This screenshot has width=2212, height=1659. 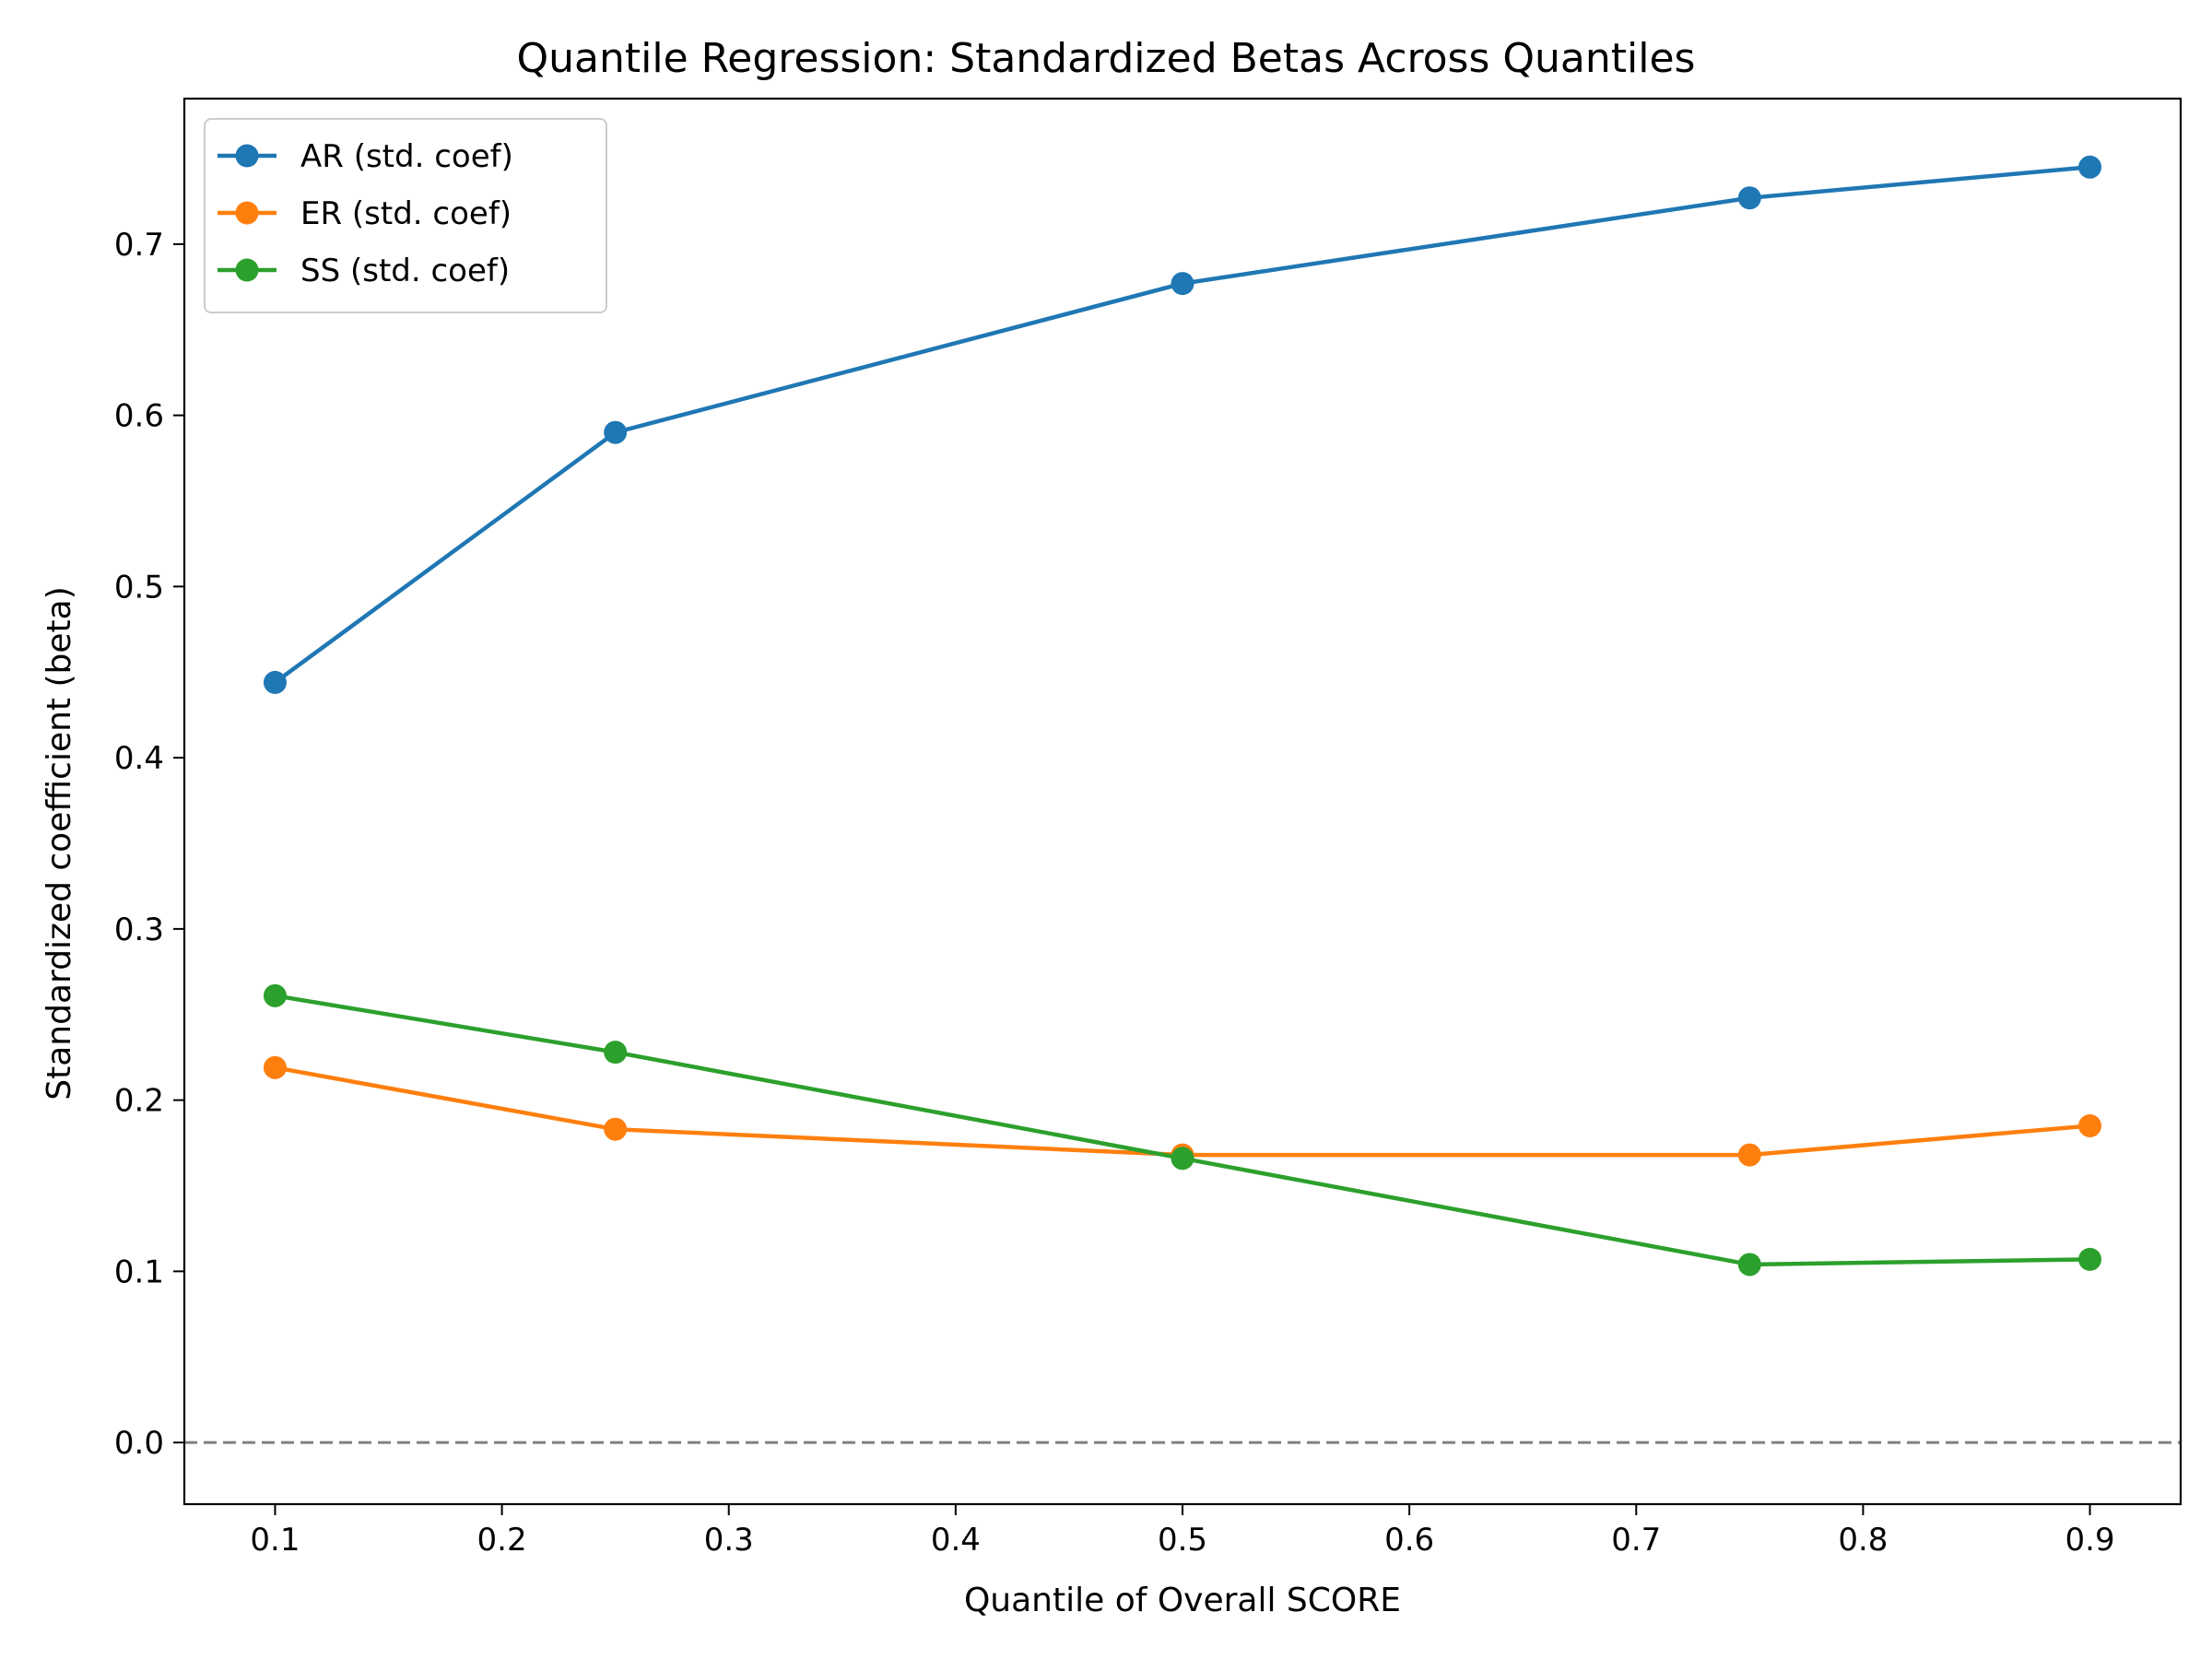 I want to click on legend-box, so click(x=405, y=215).